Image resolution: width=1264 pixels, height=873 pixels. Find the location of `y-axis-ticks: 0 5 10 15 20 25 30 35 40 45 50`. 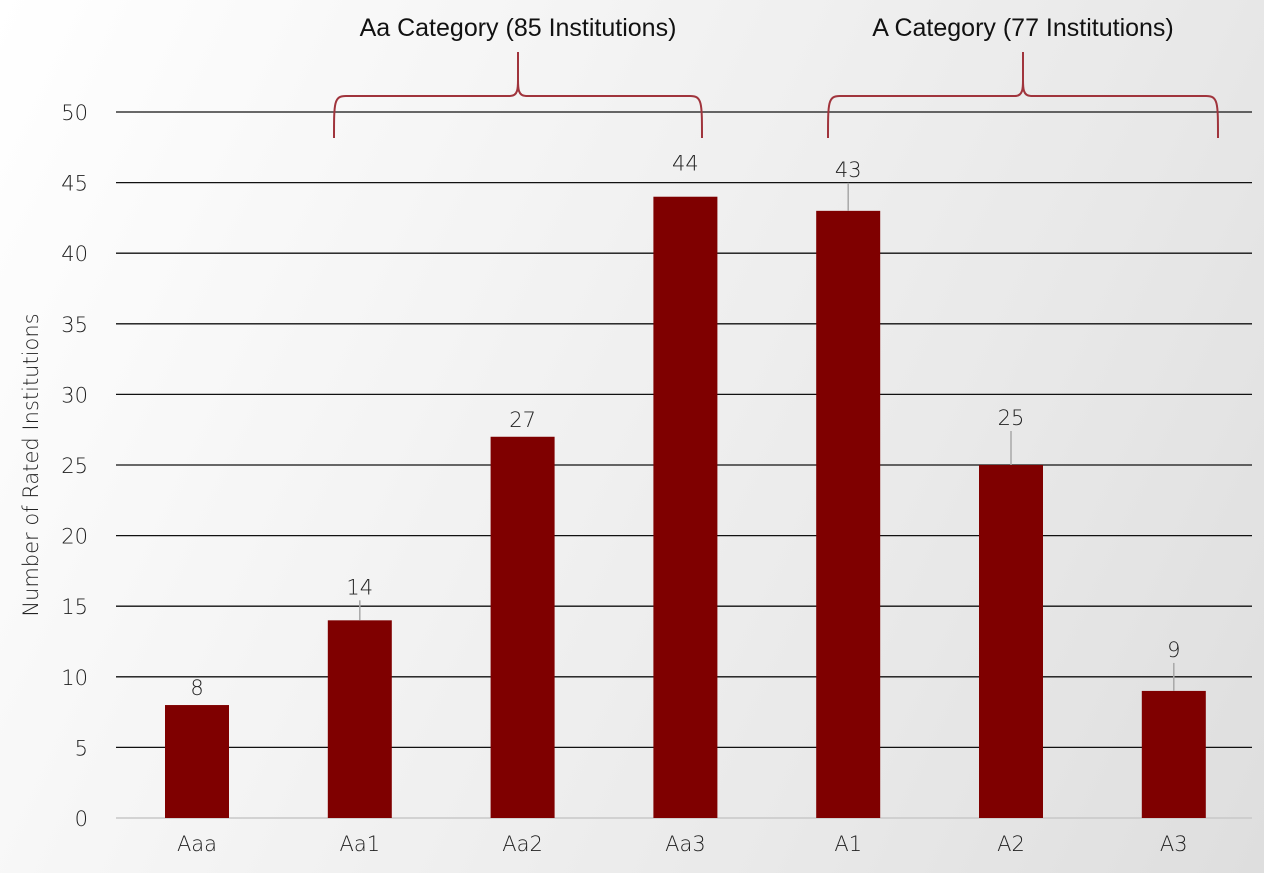

y-axis-ticks: 0 5 10 15 20 25 30 35 40 45 50 is located at coordinates (74, 466).